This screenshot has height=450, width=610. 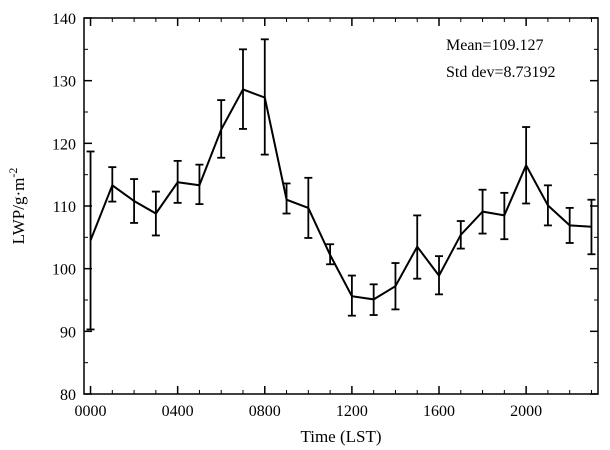 I want to click on x-tick-label: 0800, so click(x=265, y=411).